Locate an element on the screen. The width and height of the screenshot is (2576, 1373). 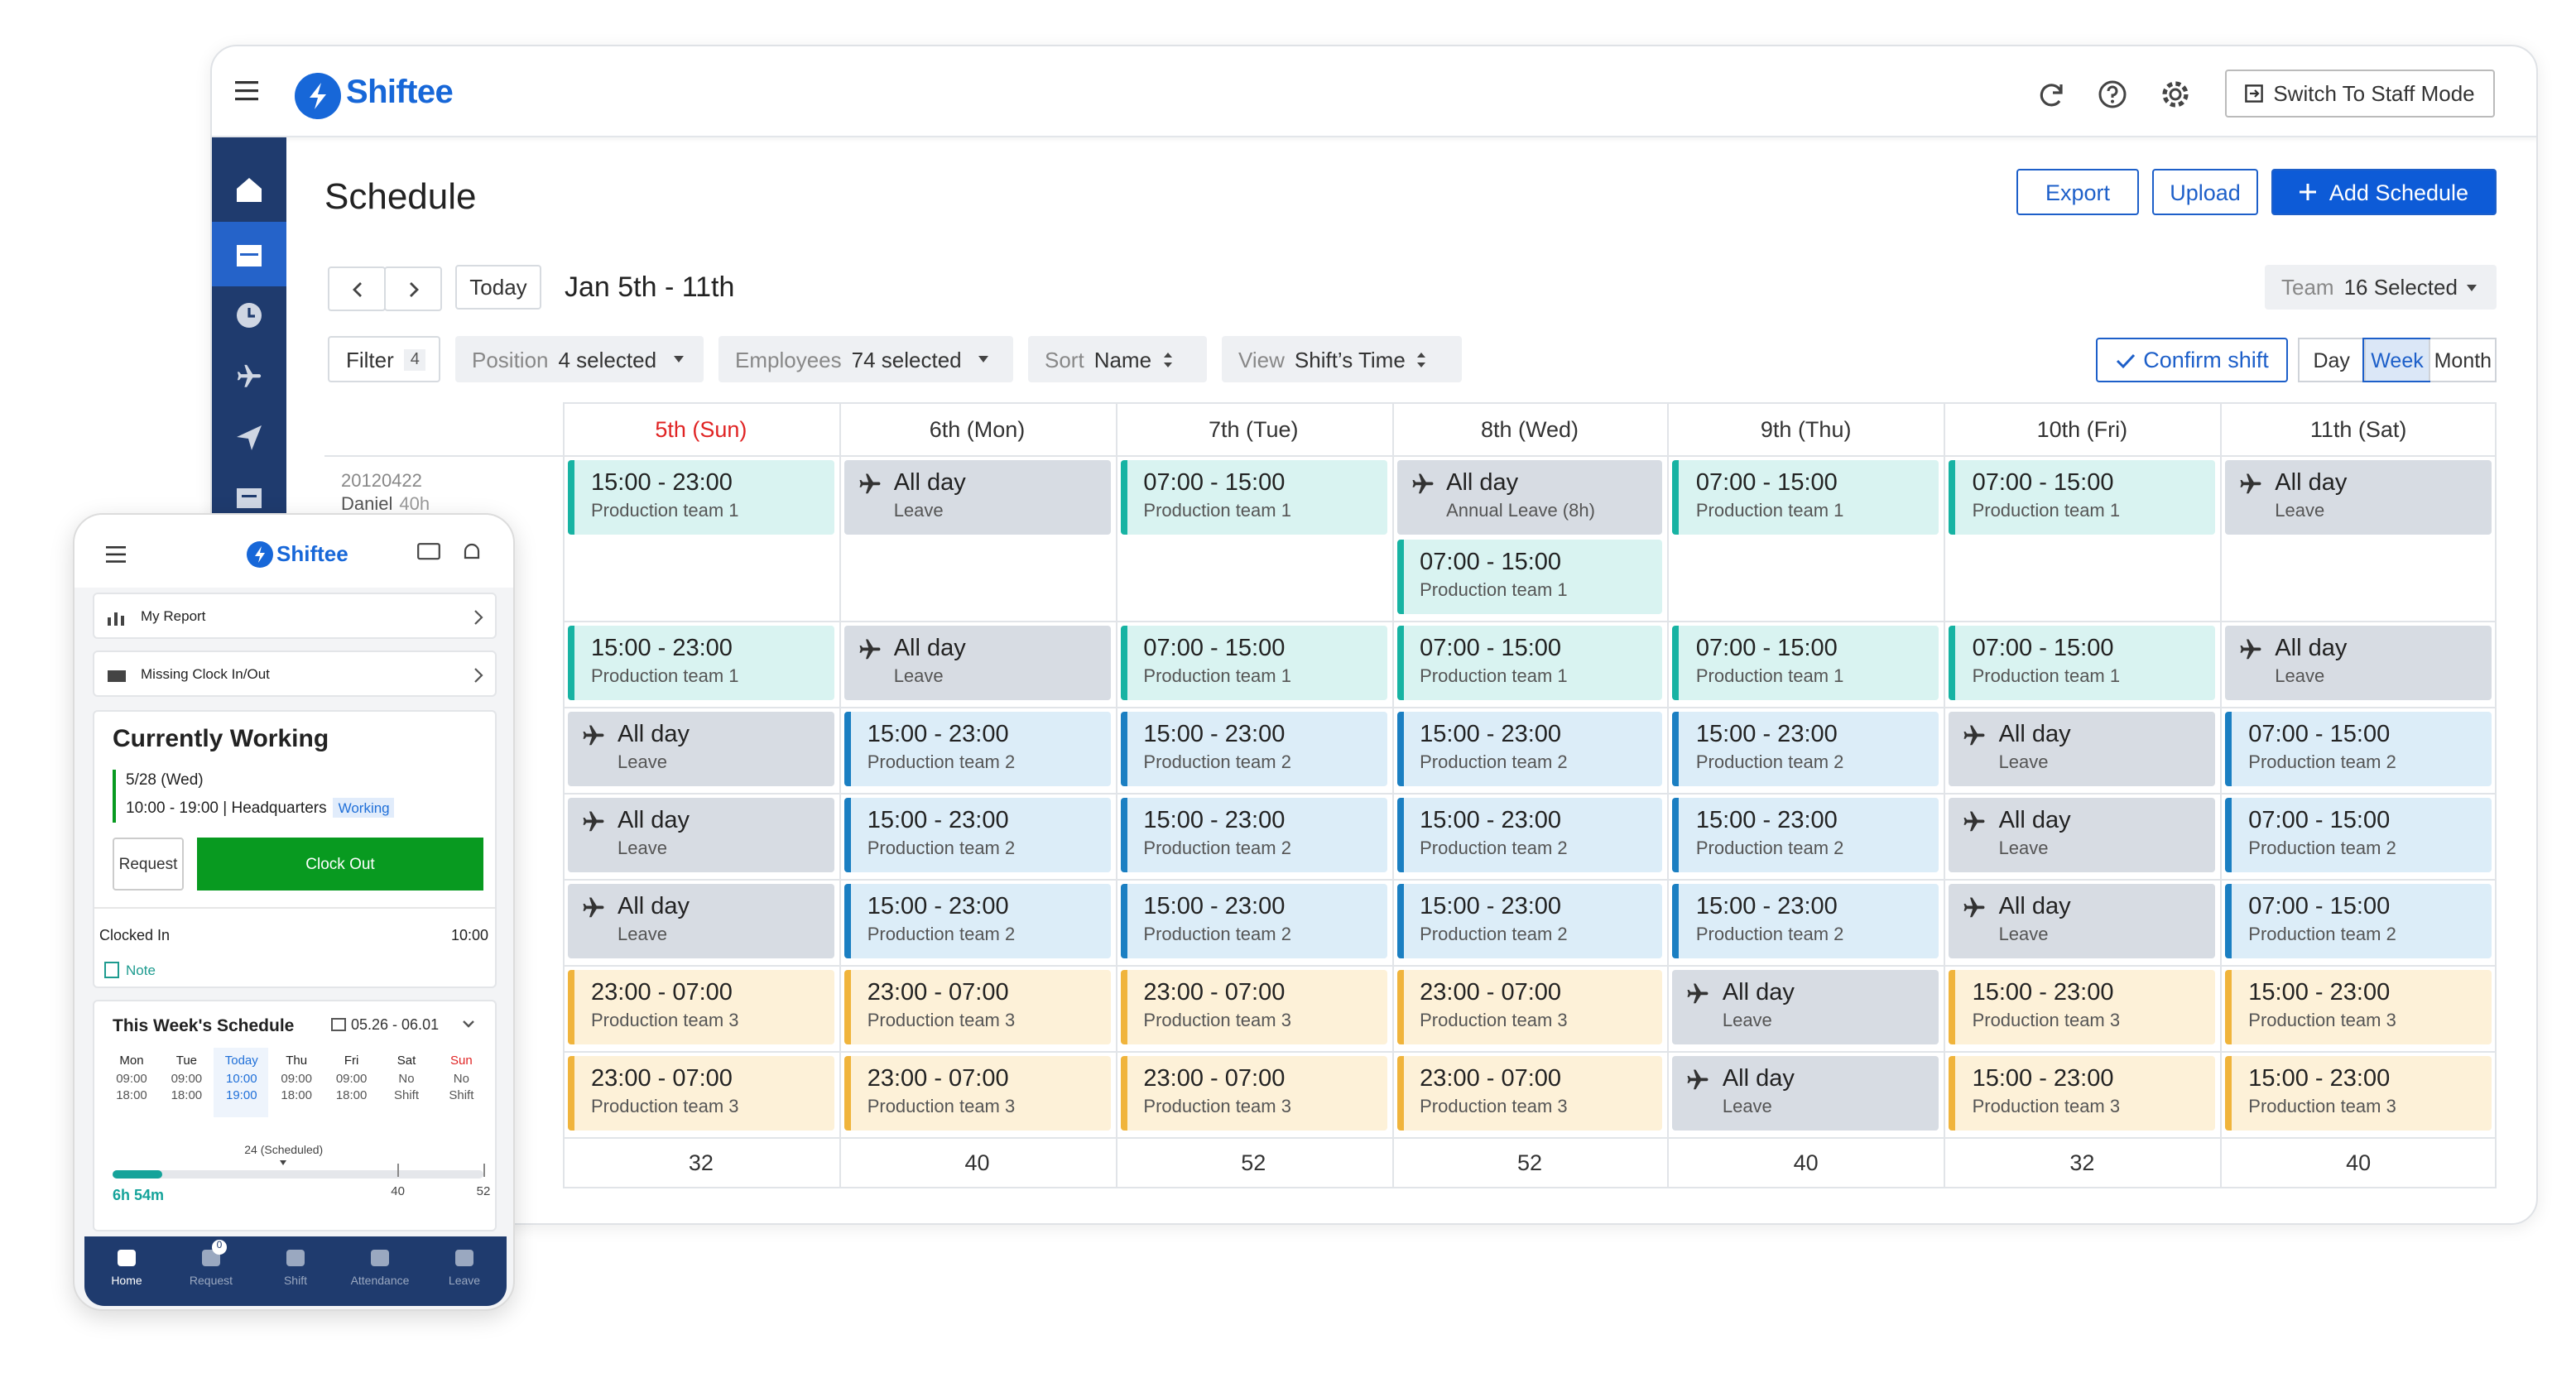
mobile-menu-icon is located at coordinates (116, 554).